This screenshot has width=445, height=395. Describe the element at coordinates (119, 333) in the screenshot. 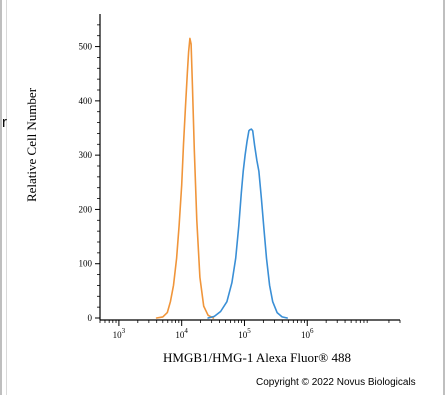

I see `x-tick-label: 10³` at that location.